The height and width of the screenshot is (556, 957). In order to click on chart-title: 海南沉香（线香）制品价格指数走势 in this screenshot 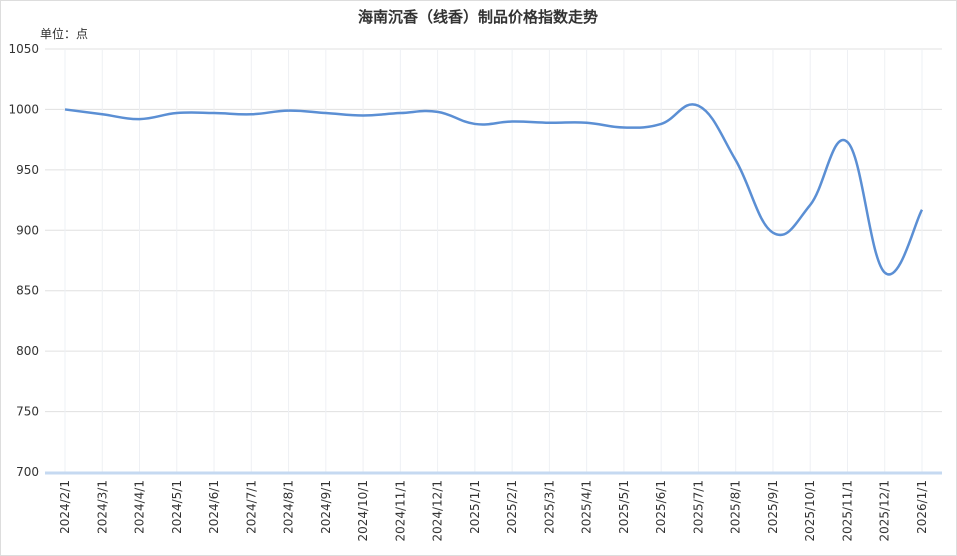, I will do `click(478, 17)`.